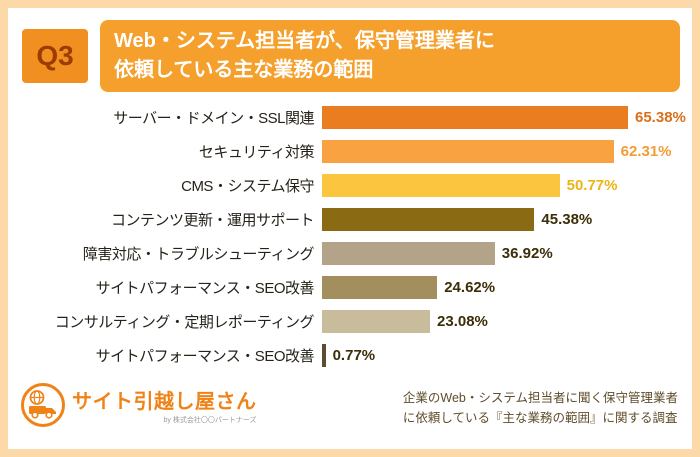 Image resolution: width=700 pixels, height=457 pixels. What do you see at coordinates (198, 254) in the screenshot?
I see `category-label: 障害対応・トラブルシューティング` at bounding box center [198, 254].